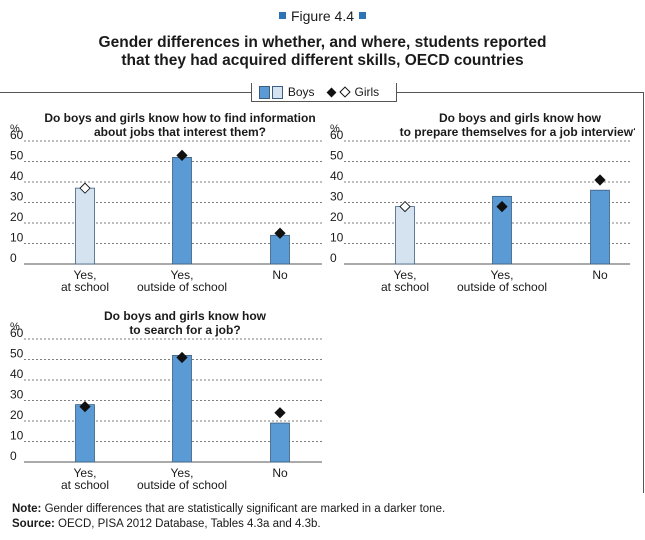  I want to click on figure-label: Figure 4.4, so click(322, 16).